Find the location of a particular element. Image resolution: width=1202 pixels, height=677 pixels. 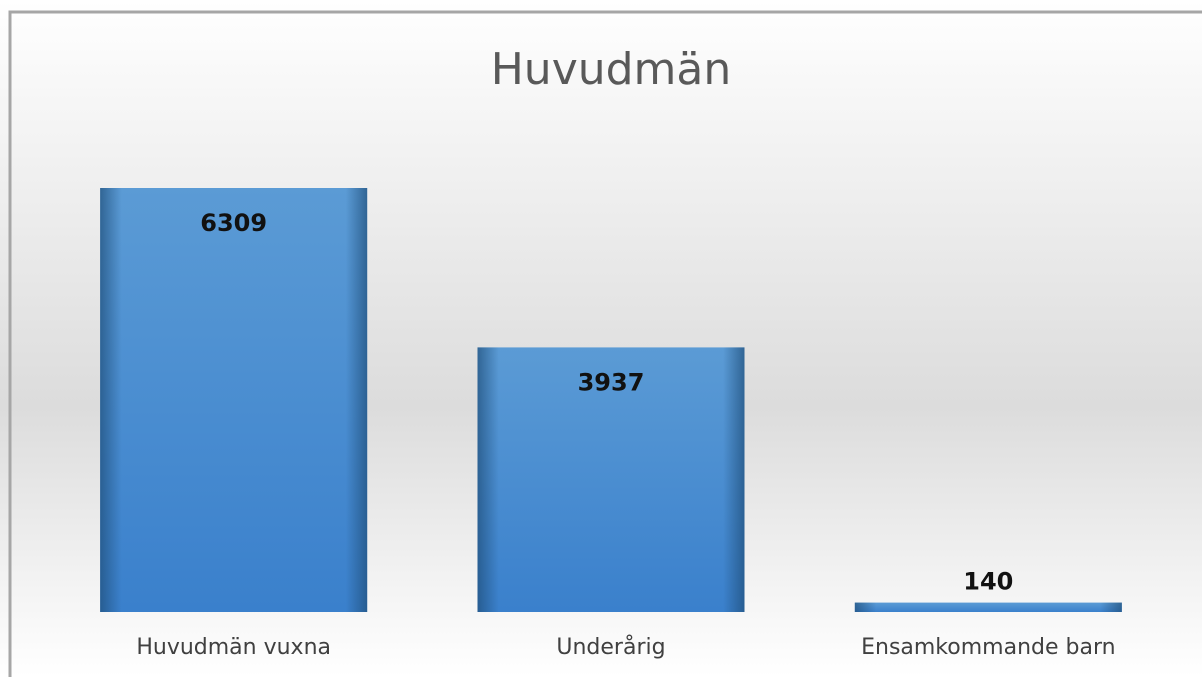

chart-title: Huvudmän is located at coordinates (611, 69).